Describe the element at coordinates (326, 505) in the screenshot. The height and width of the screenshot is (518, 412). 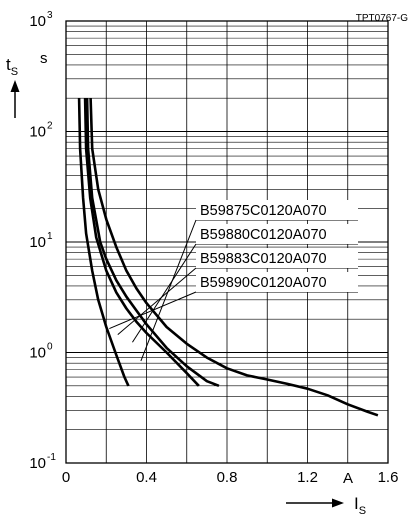
I see `x-axis-title: IS` at that location.